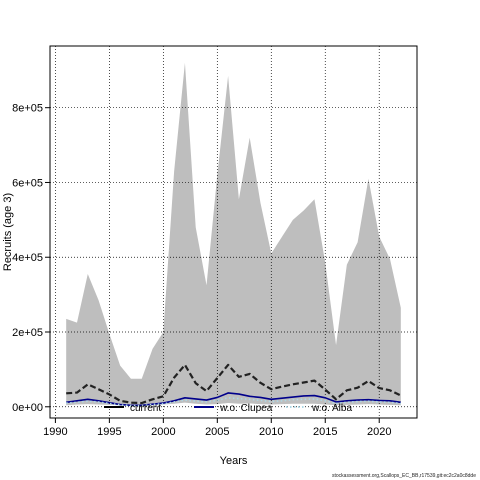 This screenshot has width=480, height=480. What do you see at coordinates (55, 432) in the screenshot?
I see `x-tick-label-1990: 1990` at bounding box center [55, 432].